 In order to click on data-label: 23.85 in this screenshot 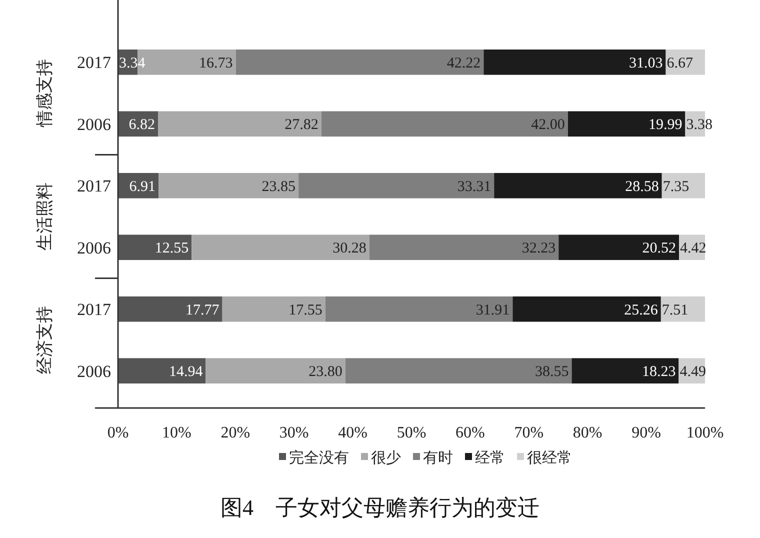, I will do `click(279, 186)`.